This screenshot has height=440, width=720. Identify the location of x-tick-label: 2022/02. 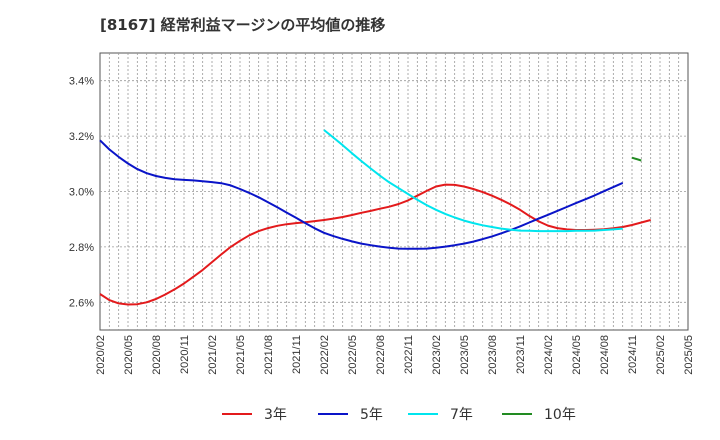
(325, 355).